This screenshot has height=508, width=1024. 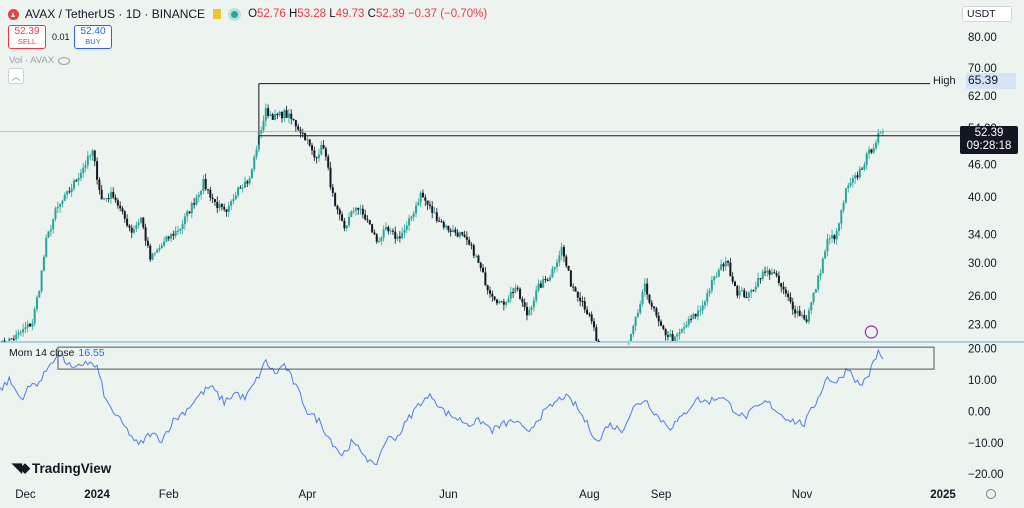 What do you see at coordinates (944, 81) in the screenshot?
I see `high-label: High` at bounding box center [944, 81].